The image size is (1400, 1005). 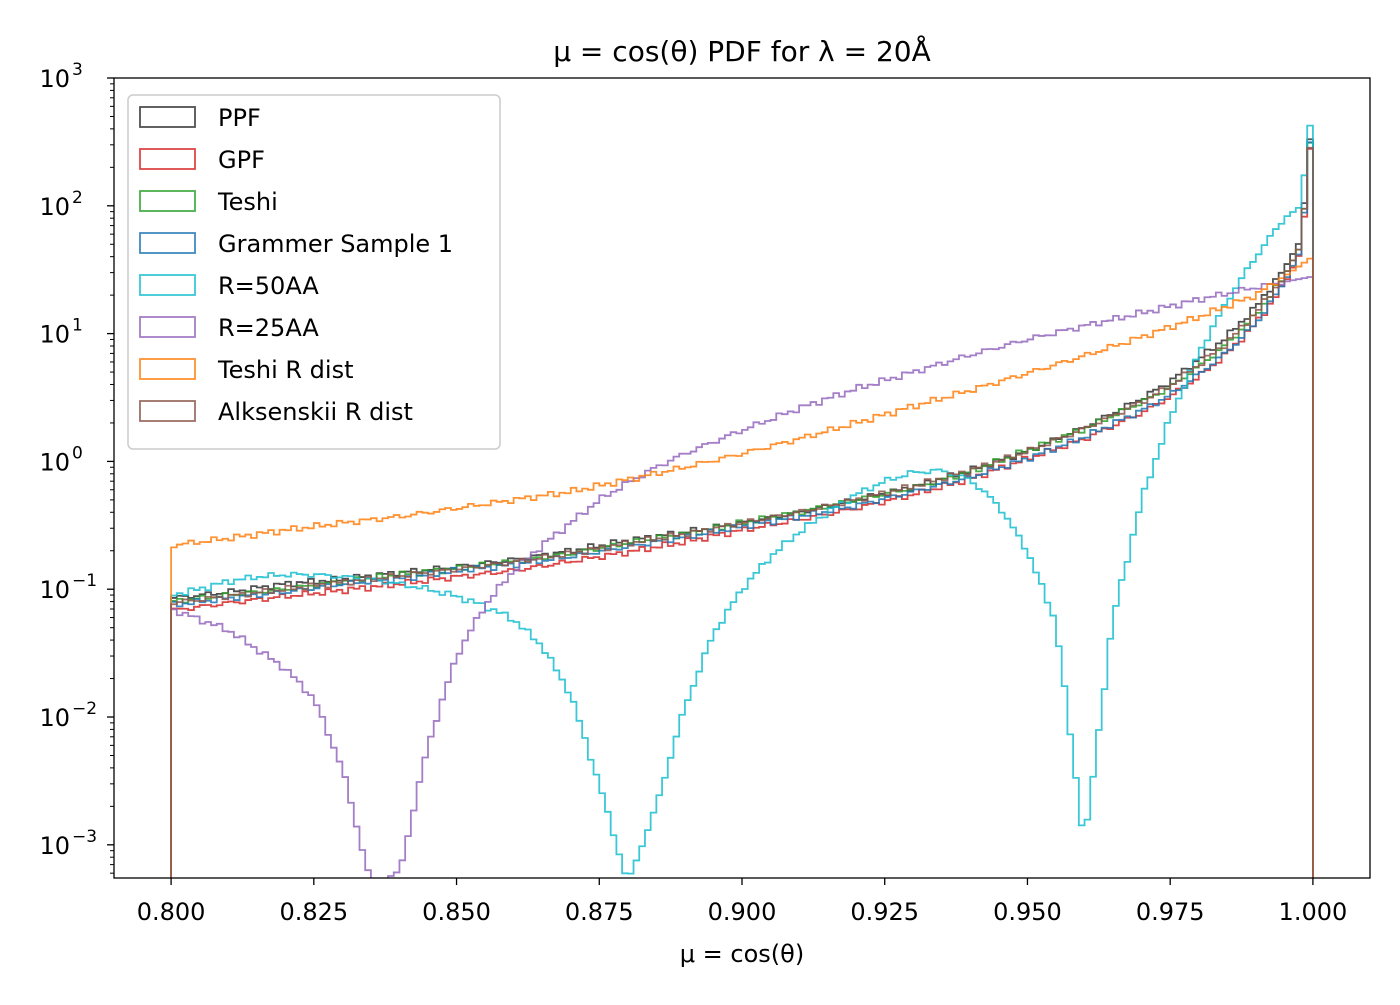 What do you see at coordinates (742, 912) in the screenshot?
I see `x-tick-label: 0.900` at bounding box center [742, 912].